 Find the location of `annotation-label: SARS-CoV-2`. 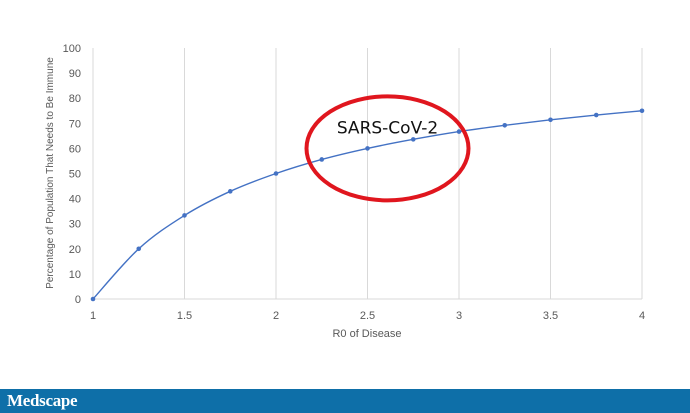

annotation-label: SARS-CoV-2 is located at coordinates (387, 128).